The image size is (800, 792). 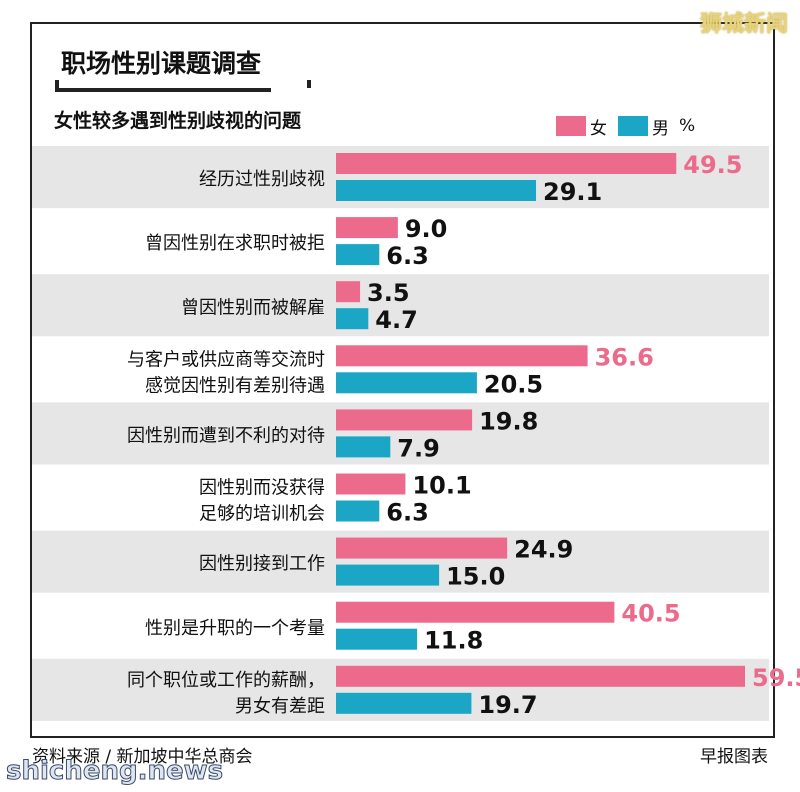 I want to click on row-band, so click(x=400, y=305).